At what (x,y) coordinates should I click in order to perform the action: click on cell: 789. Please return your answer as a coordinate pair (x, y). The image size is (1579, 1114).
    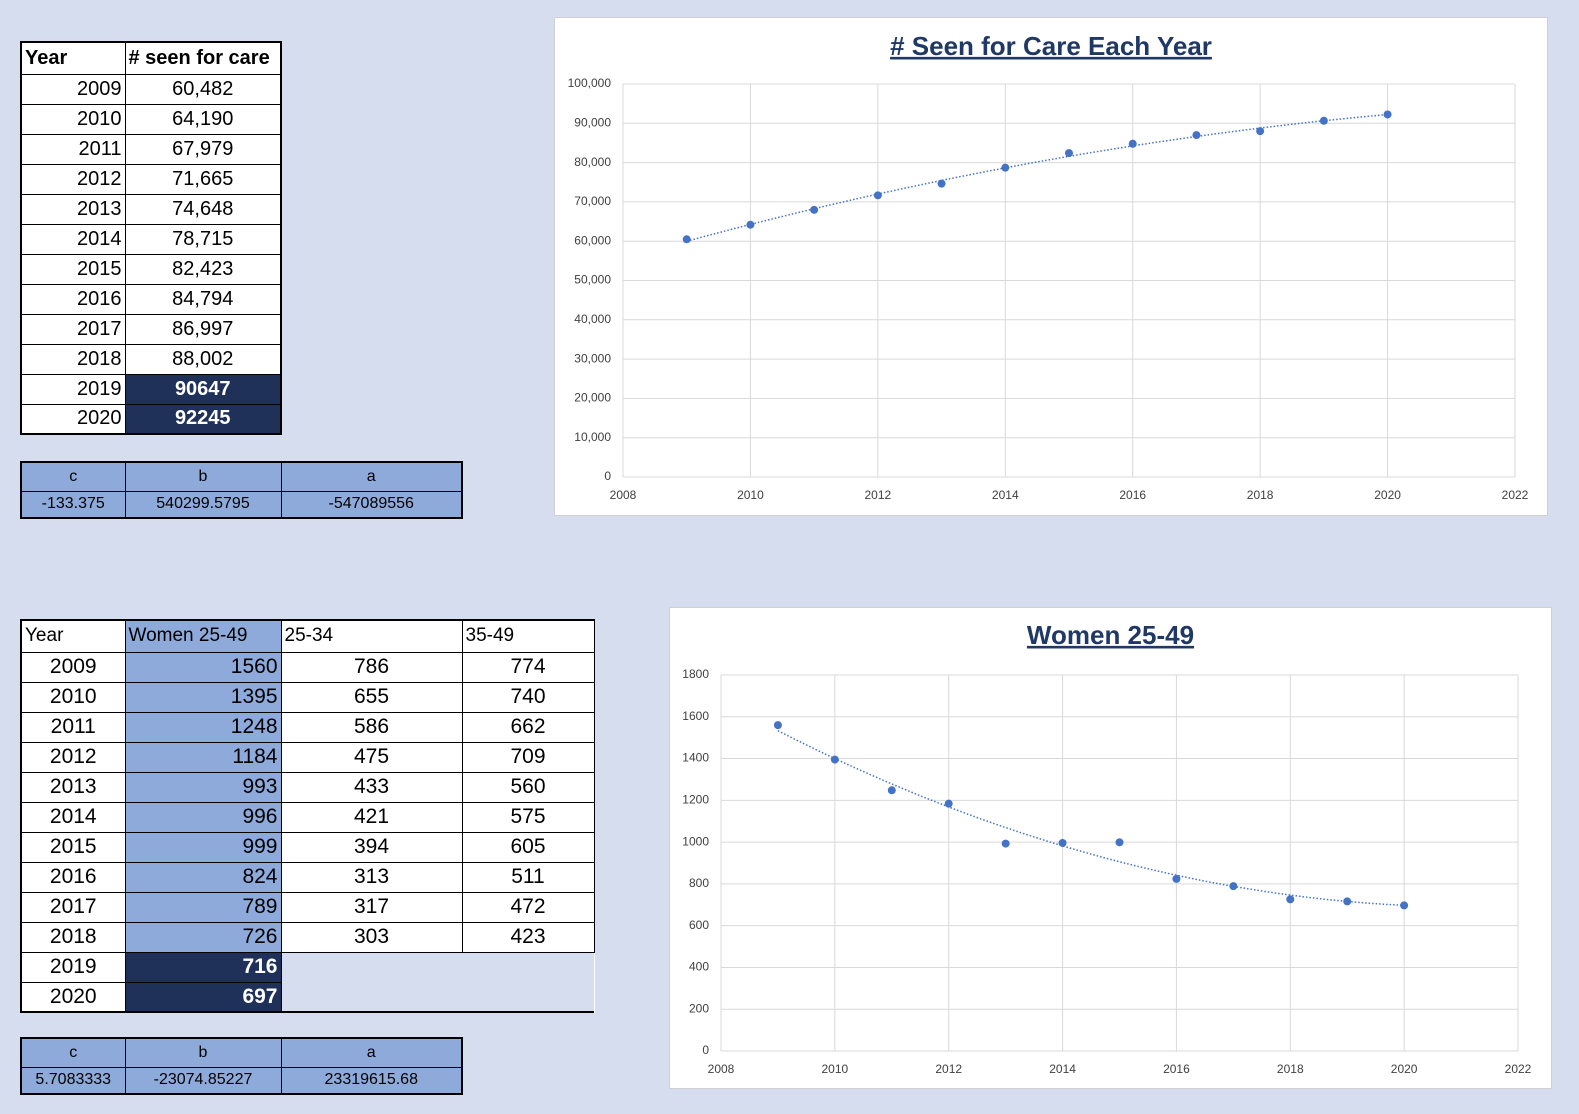
    Looking at the image, I should click on (203, 907).